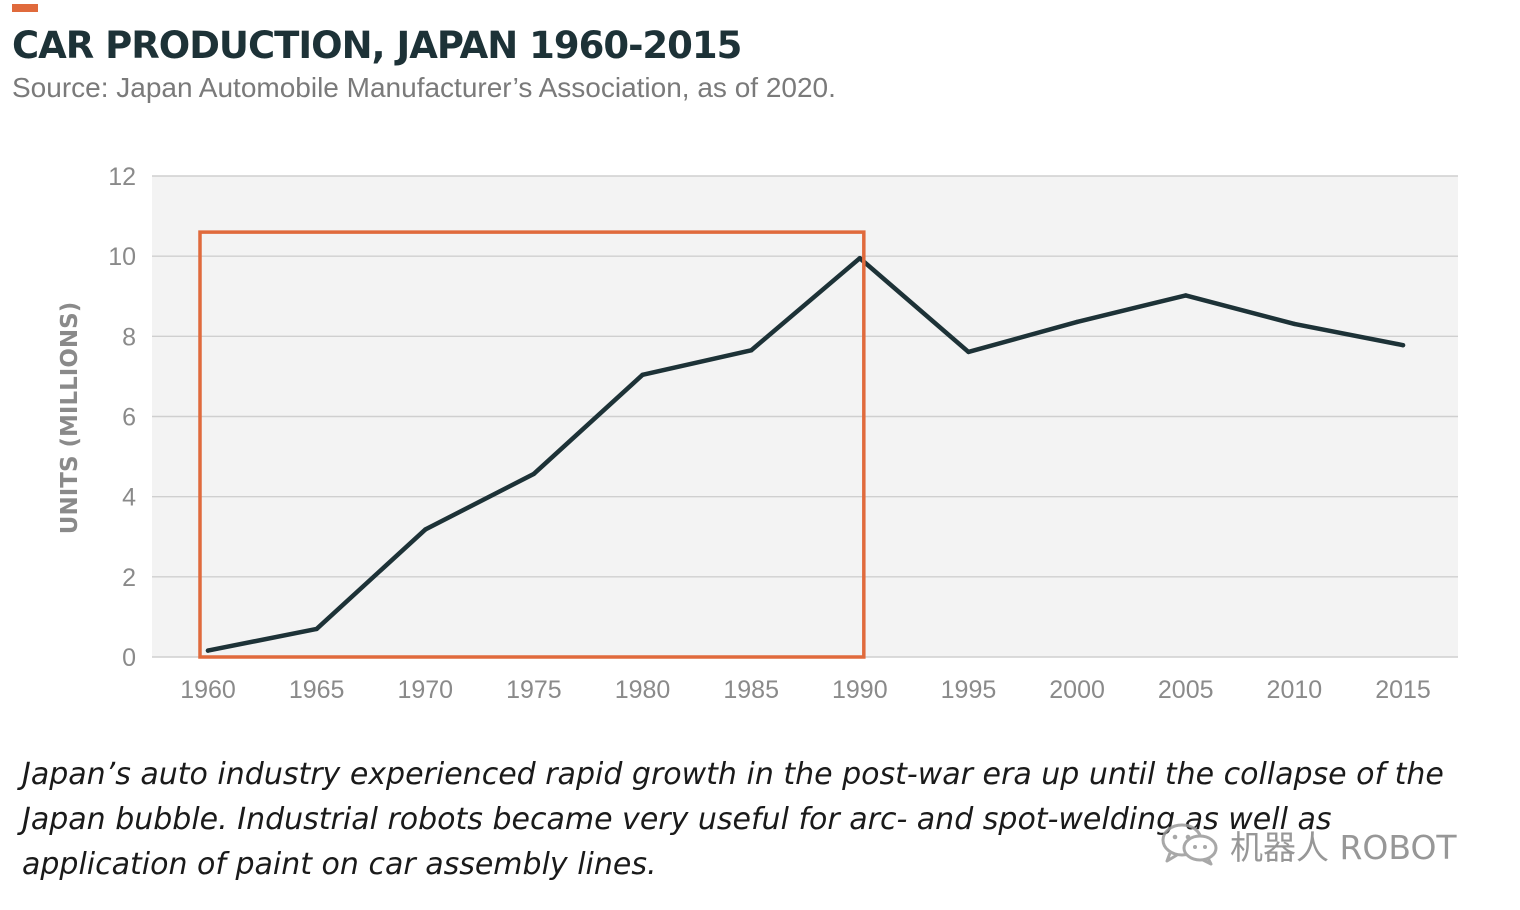 This screenshot has height=910, width=1520. What do you see at coordinates (969, 690) in the screenshot?
I see `x-tick-label: 1995` at bounding box center [969, 690].